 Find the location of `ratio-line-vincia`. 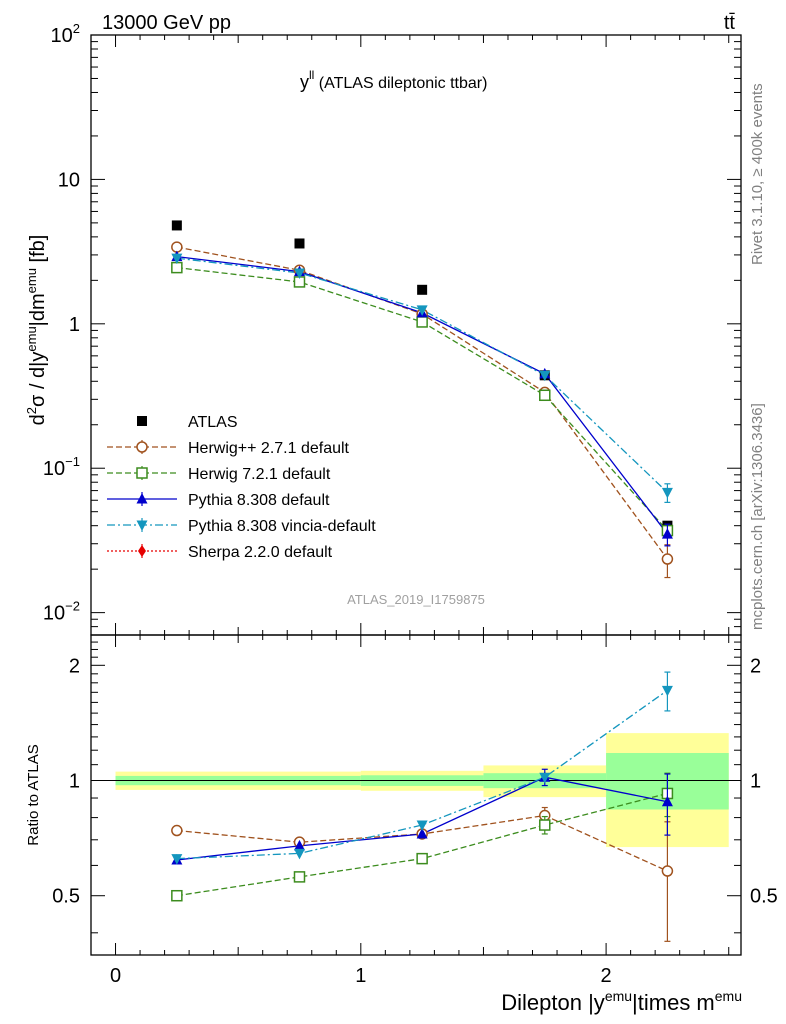

ratio-line-vincia is located at coordinates (422, 774).